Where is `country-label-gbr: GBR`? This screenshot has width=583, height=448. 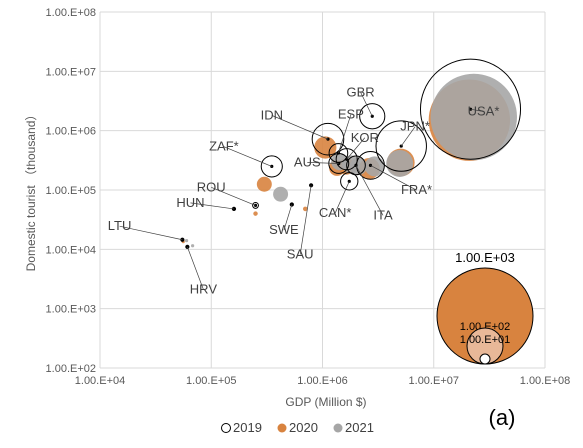
country-label-gbr: GBR is located at coordinates (361, 91).